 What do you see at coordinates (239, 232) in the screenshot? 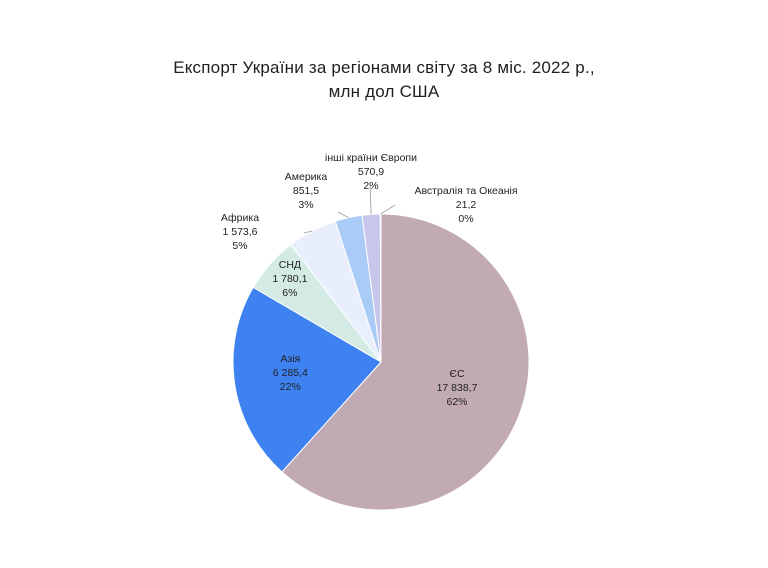
I see `slice-label-value-3: 1 573,6` at bounding box center [239, 232].